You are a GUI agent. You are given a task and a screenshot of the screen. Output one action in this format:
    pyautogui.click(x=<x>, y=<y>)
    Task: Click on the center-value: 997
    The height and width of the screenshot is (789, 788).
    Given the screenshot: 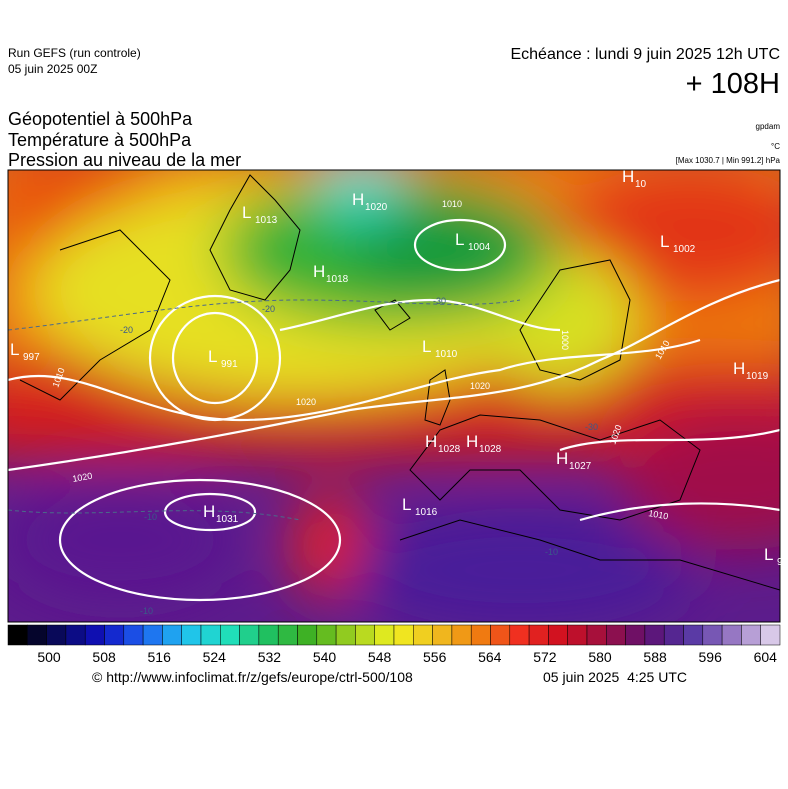 What is the action you would take?
    pyautogui.click(x=31, y=357)
    